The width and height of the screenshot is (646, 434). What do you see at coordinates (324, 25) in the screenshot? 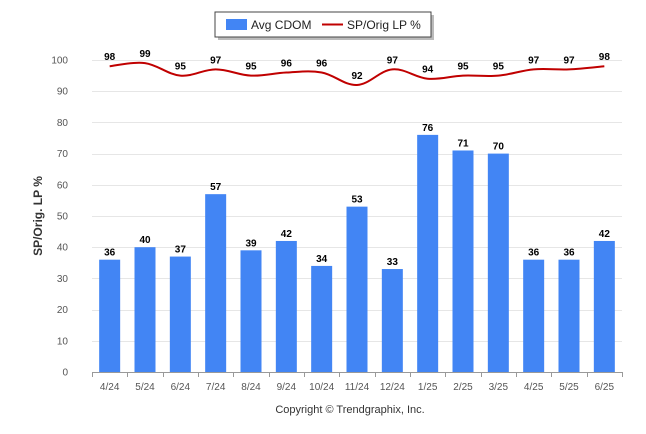
I see `legend: Avg CDOM SP/Orig LP %` at bounding box center [324, 25].